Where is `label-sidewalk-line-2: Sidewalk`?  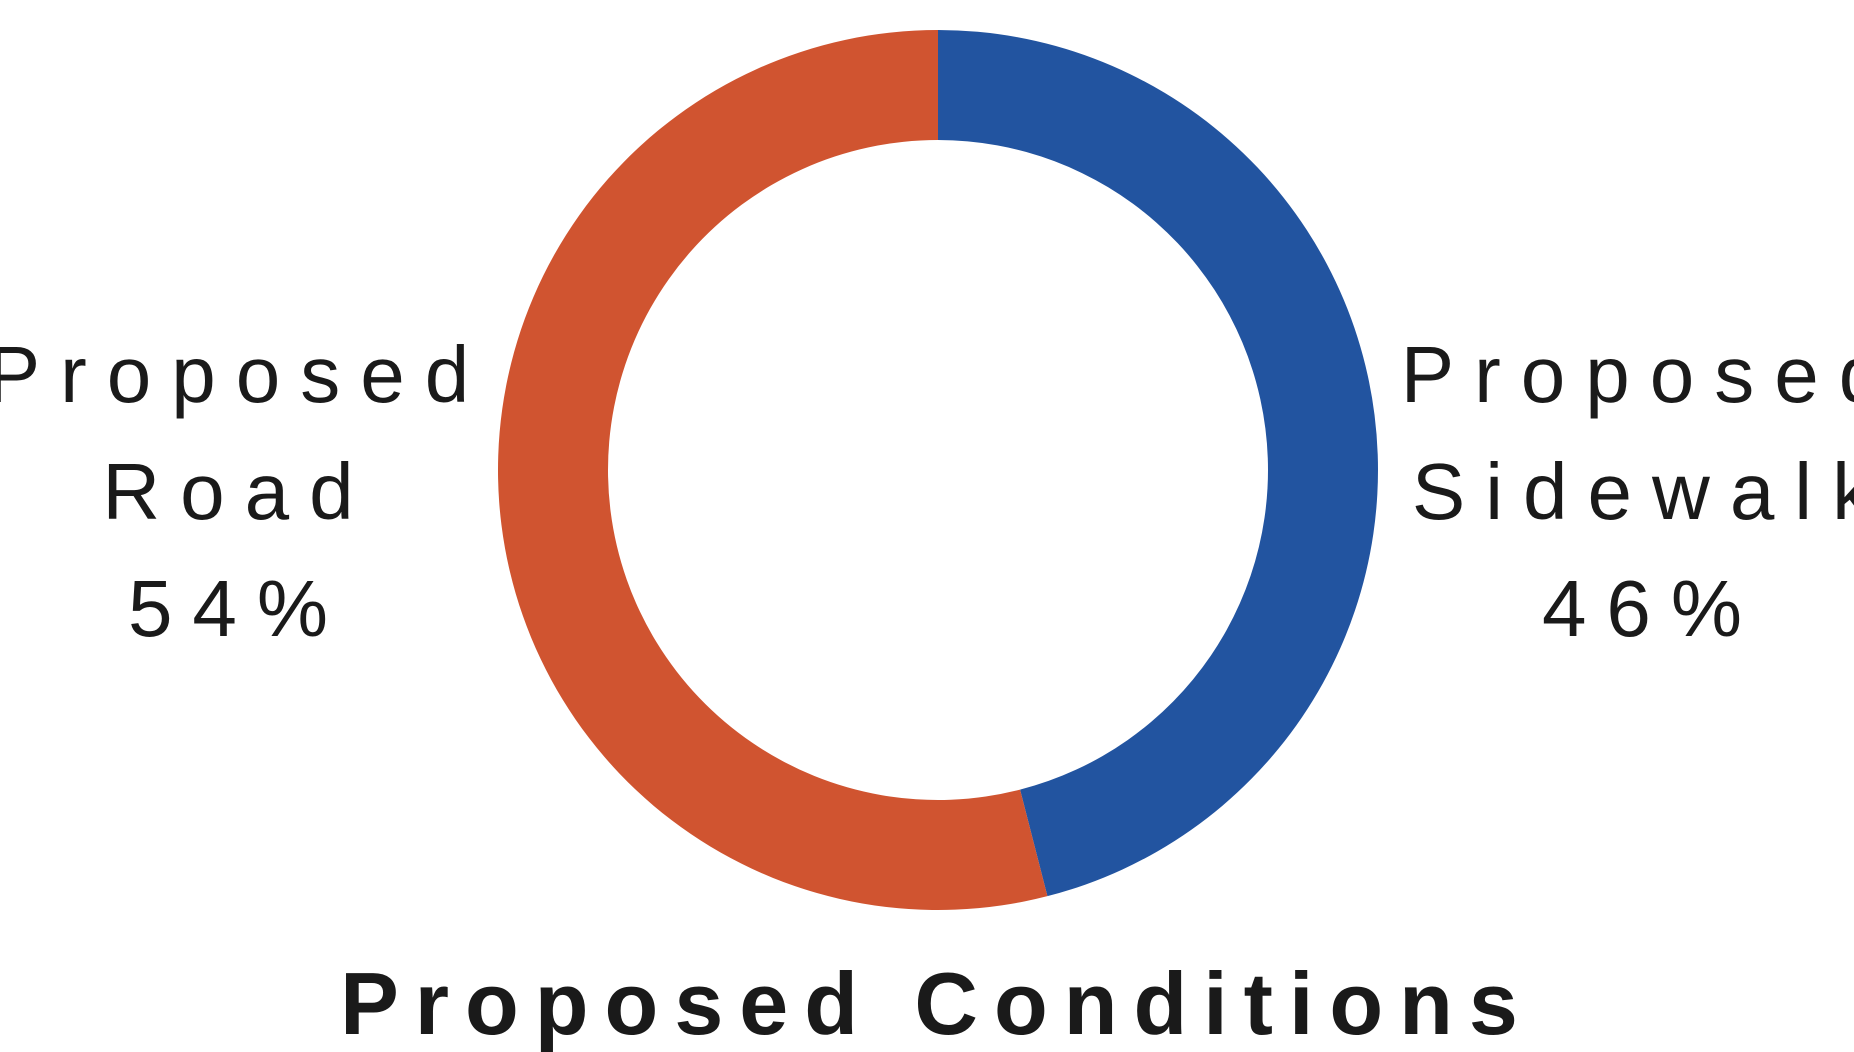
label-sidewalk-line-2: Sidewalk is located at coordinates (1633, 491).